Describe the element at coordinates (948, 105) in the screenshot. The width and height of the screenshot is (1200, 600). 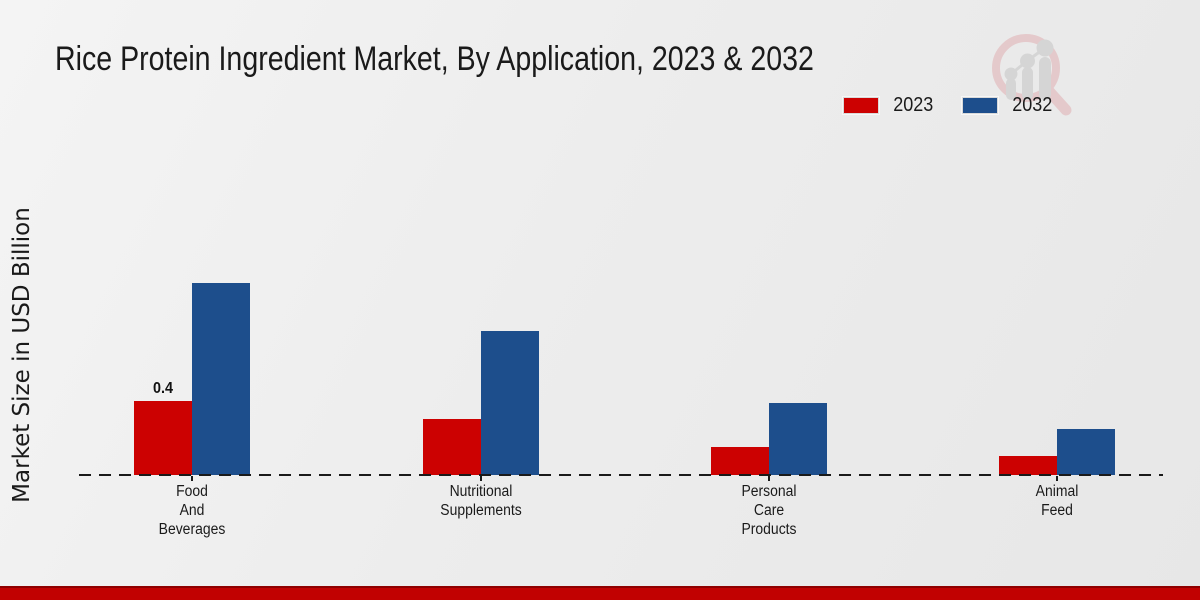
I see `legend: 2023 2032` at that location.